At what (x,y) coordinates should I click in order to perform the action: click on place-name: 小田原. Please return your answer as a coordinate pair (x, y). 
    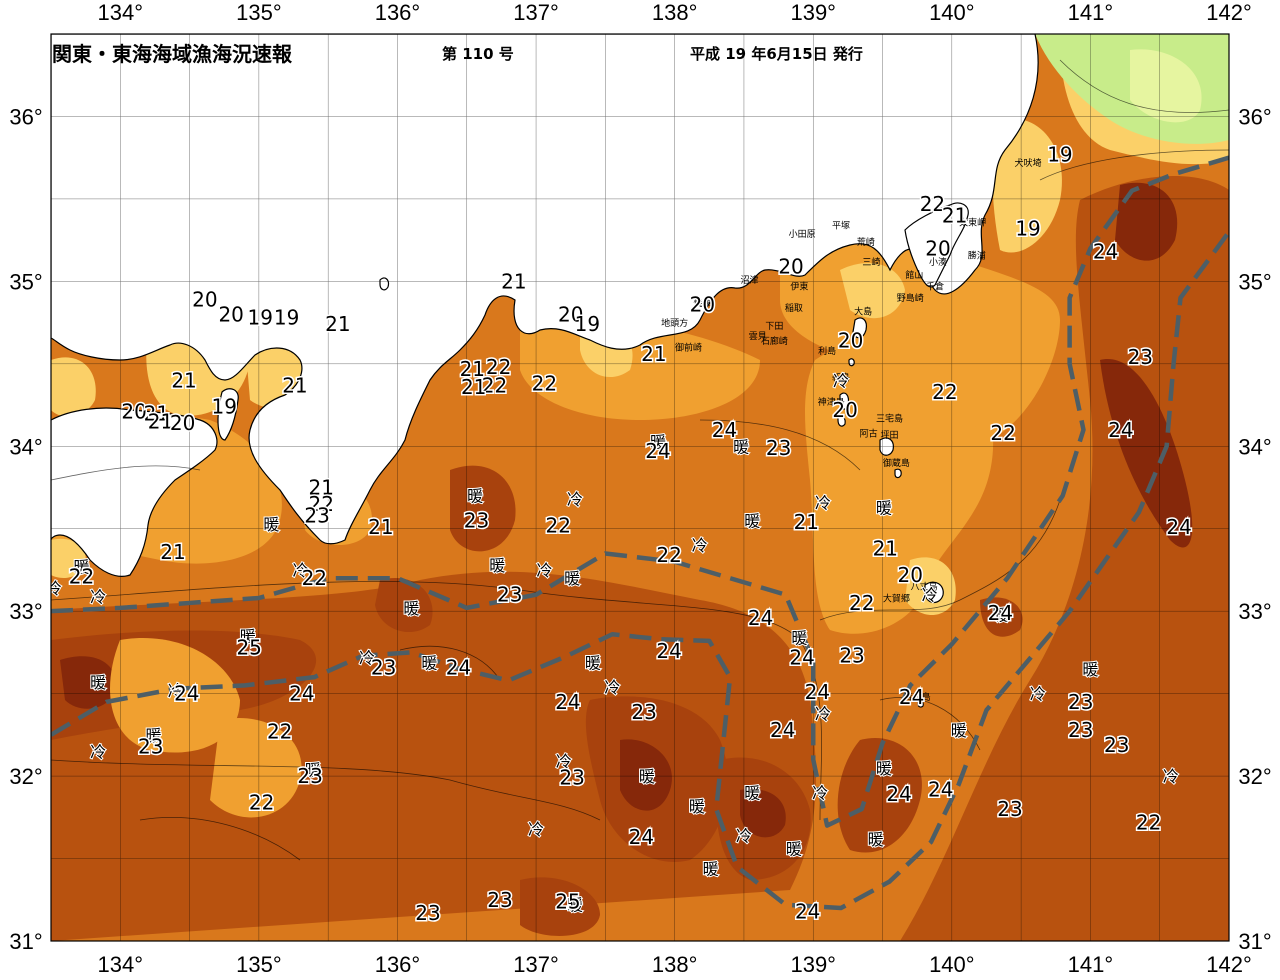
    Looking at the image, I should click on (802, 234).